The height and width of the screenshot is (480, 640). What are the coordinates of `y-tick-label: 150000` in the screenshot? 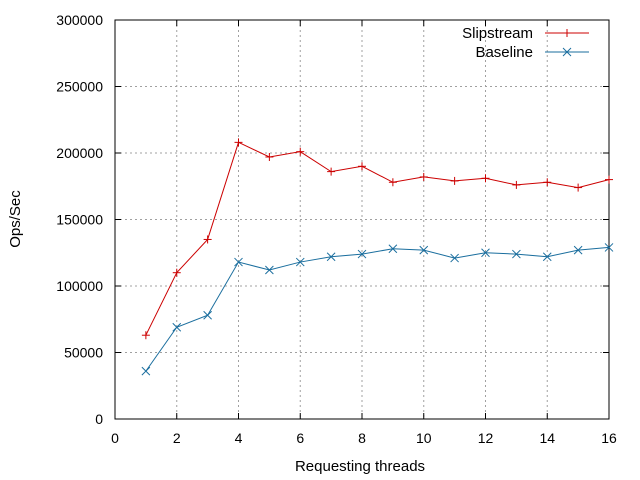 It's located at (79, 220).